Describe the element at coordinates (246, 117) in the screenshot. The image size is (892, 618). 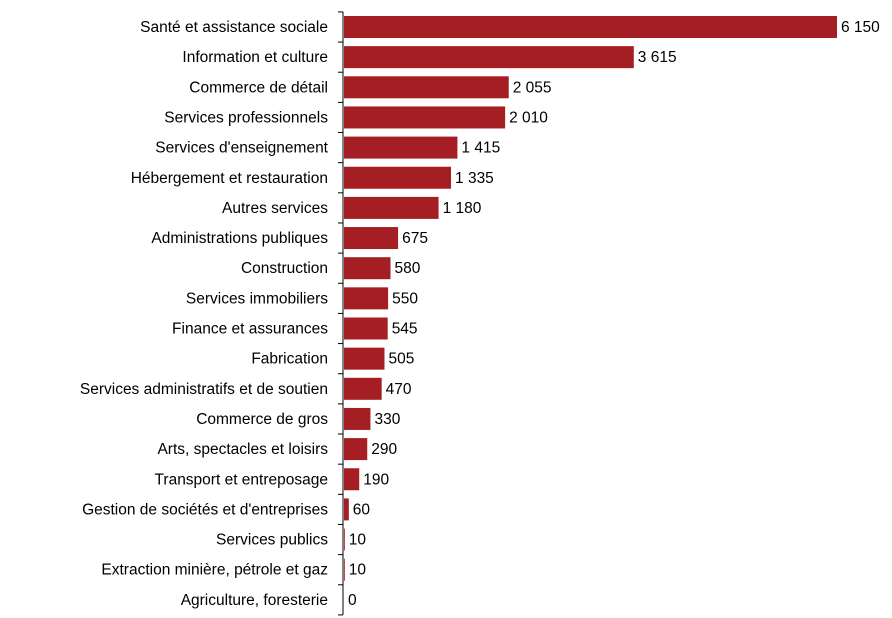
I see `category-label: Services professionnels` at that location.